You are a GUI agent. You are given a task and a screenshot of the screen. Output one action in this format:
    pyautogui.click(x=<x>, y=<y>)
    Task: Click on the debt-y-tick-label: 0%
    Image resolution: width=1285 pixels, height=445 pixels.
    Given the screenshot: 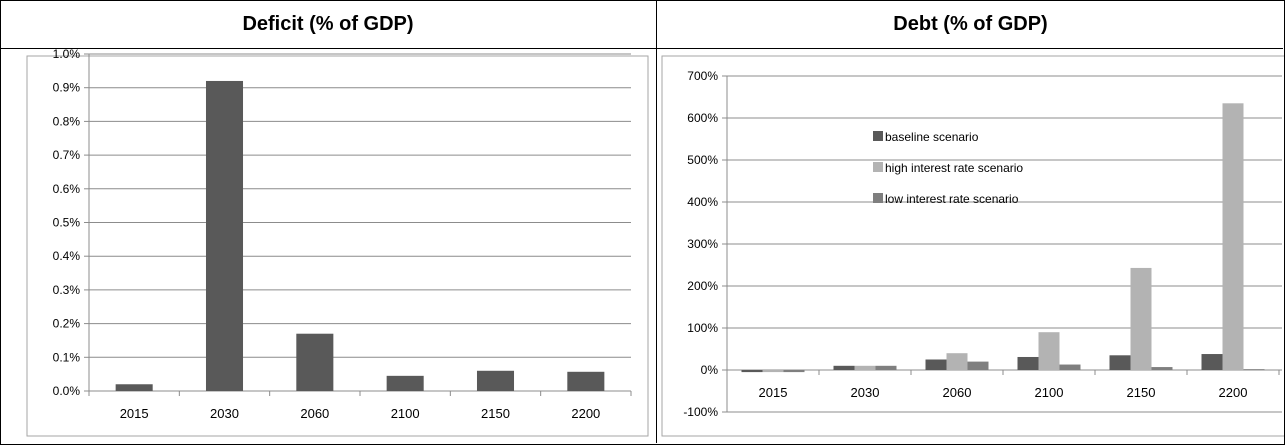 What is the action you would take?
    pyautogui.click(x=710, y=370)
    